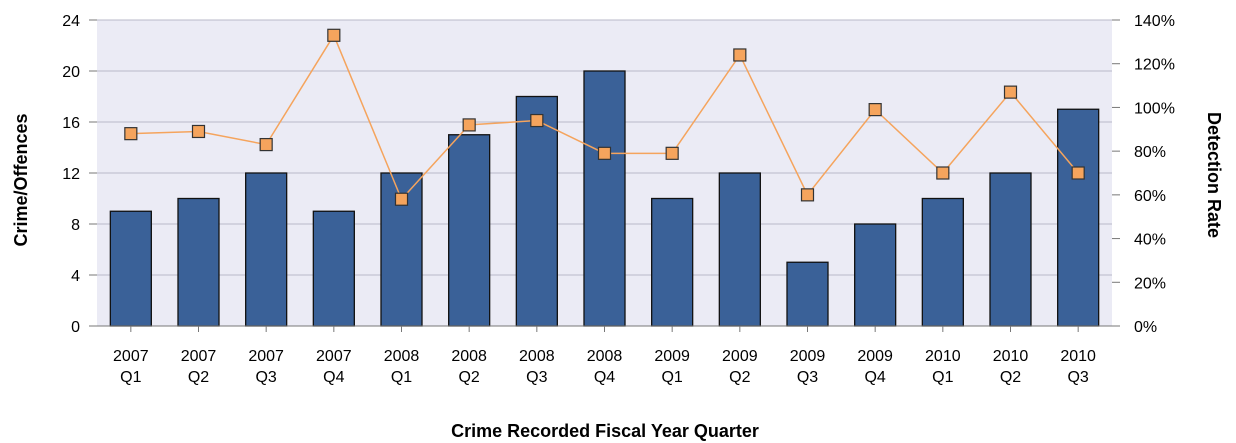  I want to click on y2-tick-label: 20%, so click(1150, 283).